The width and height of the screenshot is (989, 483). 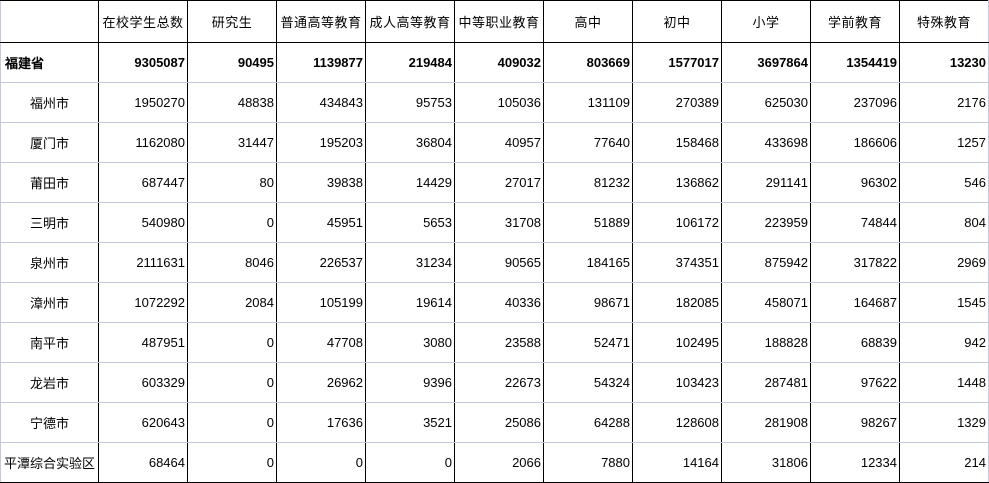 What do you see at coordinates (321, 62) in the screenshot?
I see `table-cell: 1139877` at bounding box center [321, 62].